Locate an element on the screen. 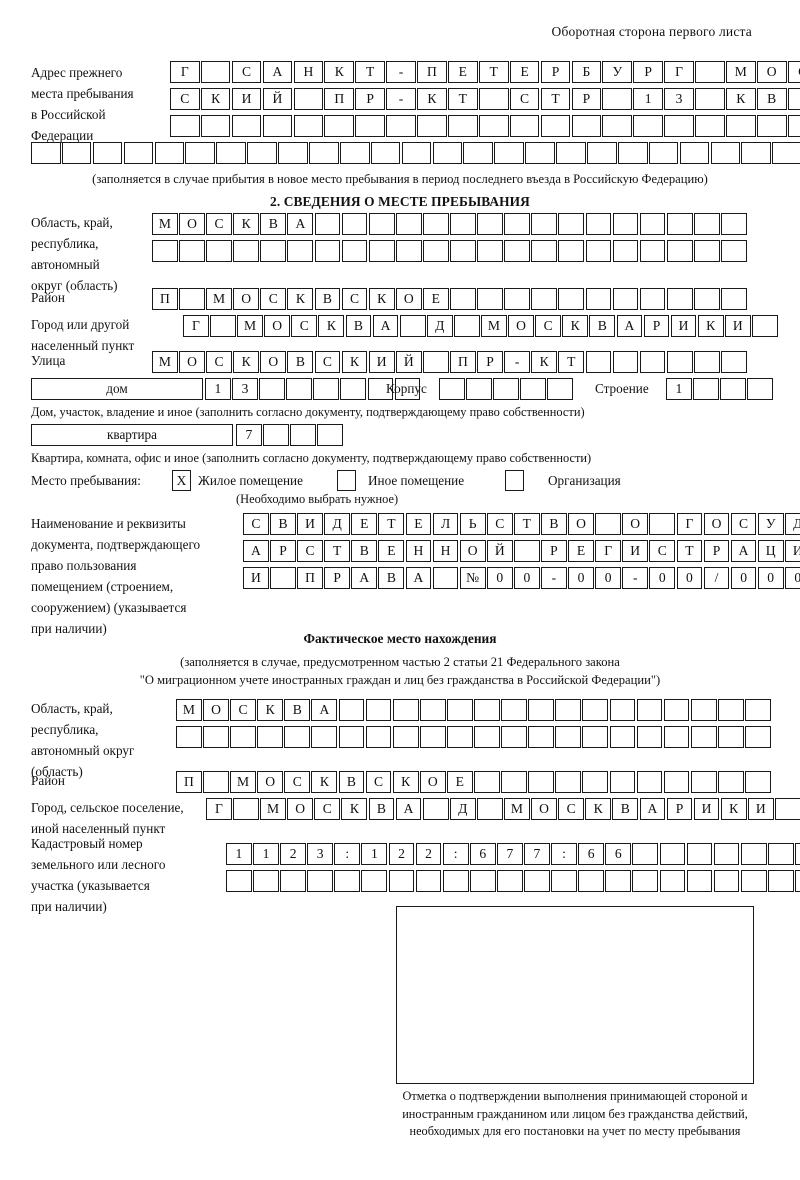  stay-type-checkbox-organization is located at coordinates (514, 480).